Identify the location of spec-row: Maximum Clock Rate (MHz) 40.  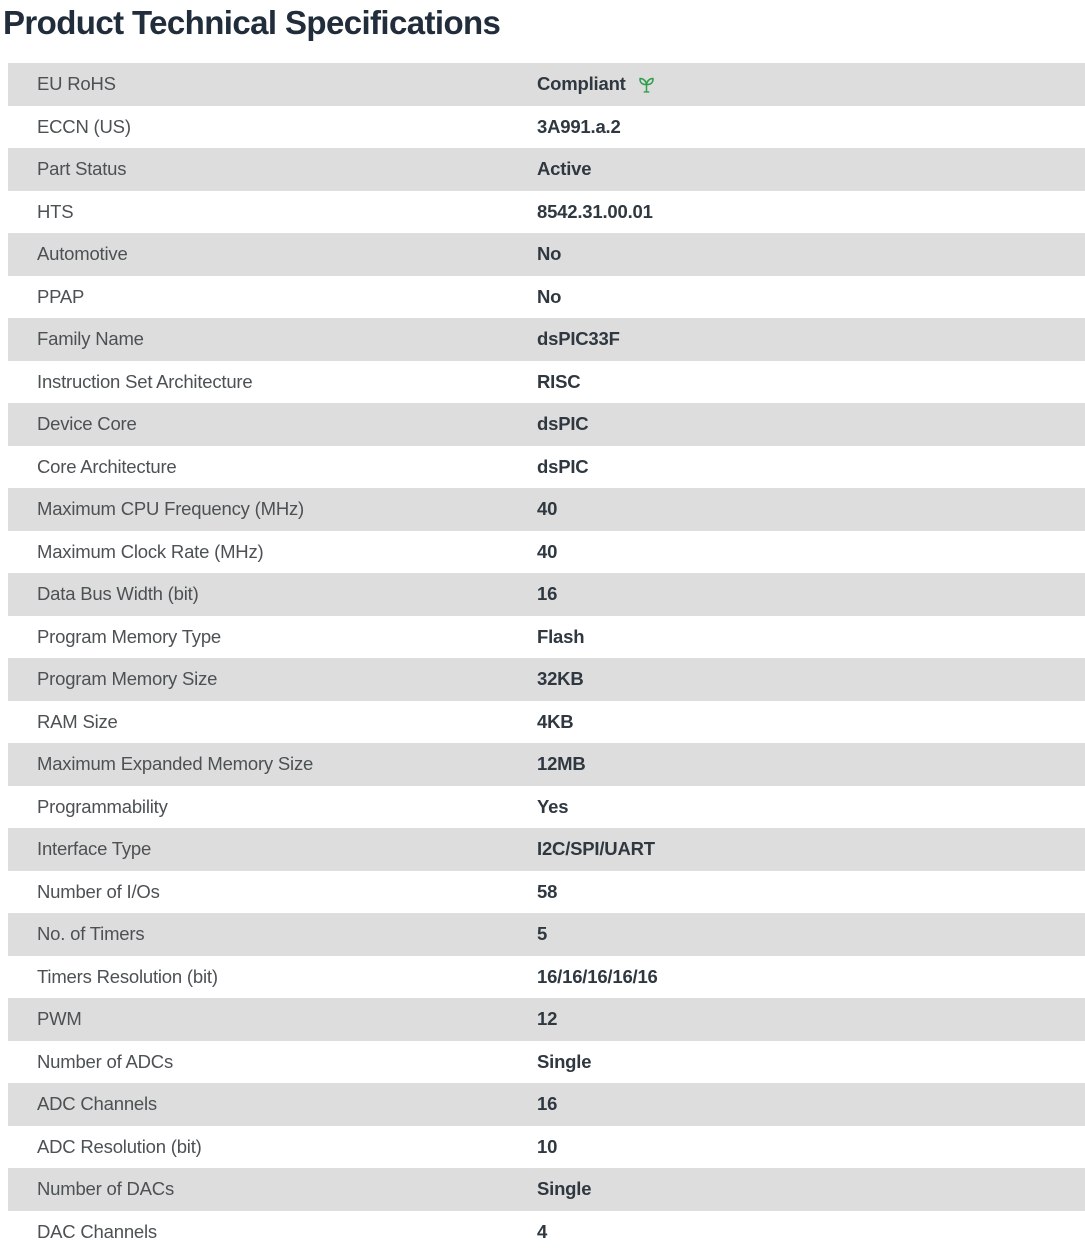
(546, 552).